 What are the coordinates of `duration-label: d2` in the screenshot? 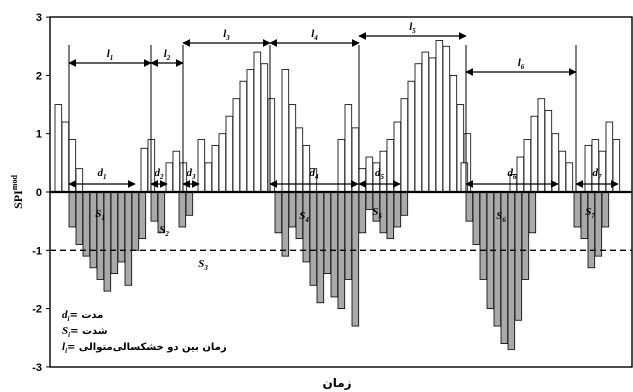 It's located at (160, 174).